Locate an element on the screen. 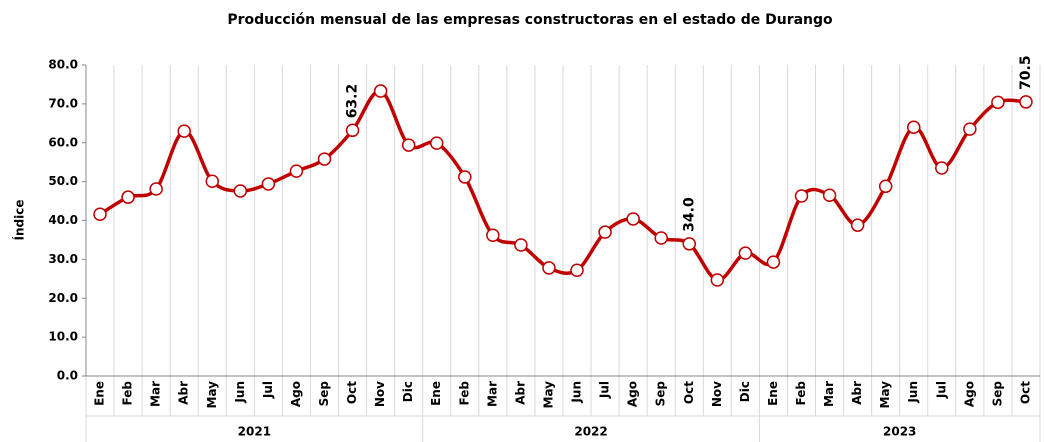 This screenshot has height=442, width=1044. y-tick-label: 0.0 is located at coordinates (67, 376).